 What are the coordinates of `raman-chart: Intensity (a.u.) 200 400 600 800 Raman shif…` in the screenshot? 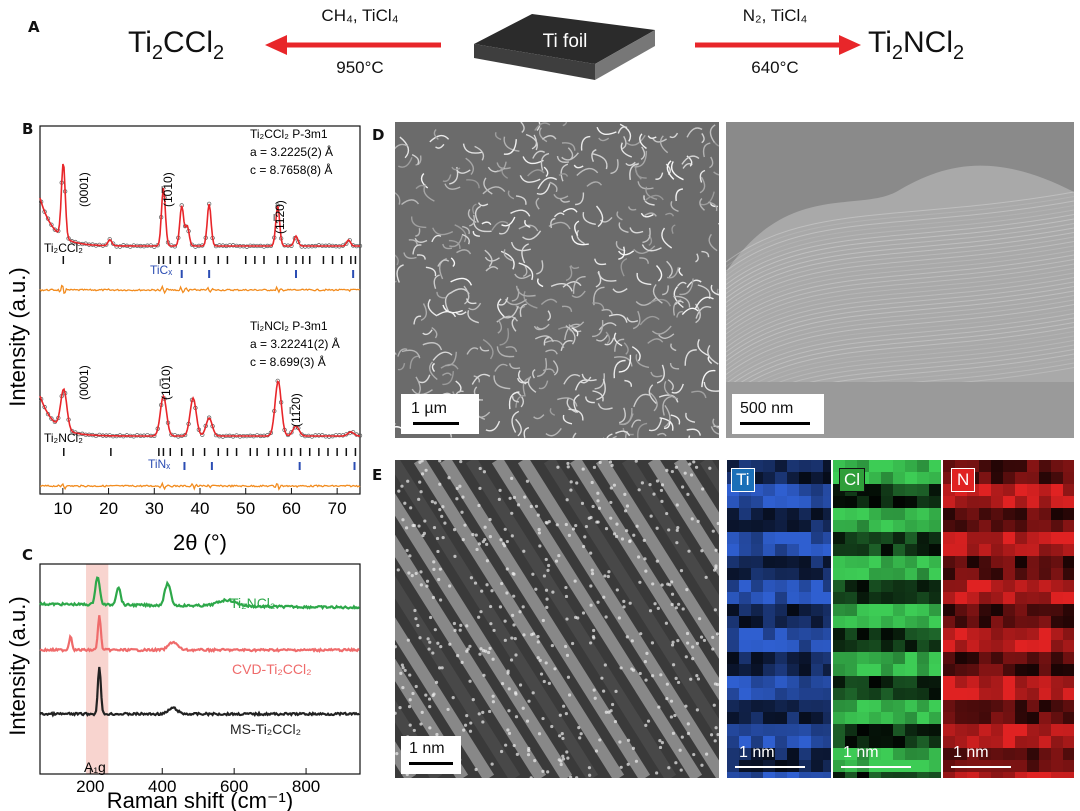 It's located at (183, 687).